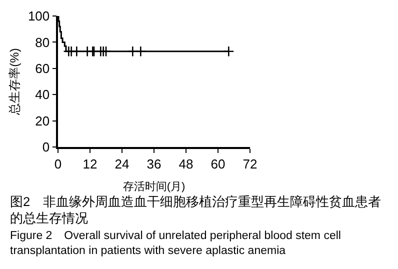  Describe the element at coordinates (58, 164) in the screenshot. I see `x-tick-label: 0` at that location.